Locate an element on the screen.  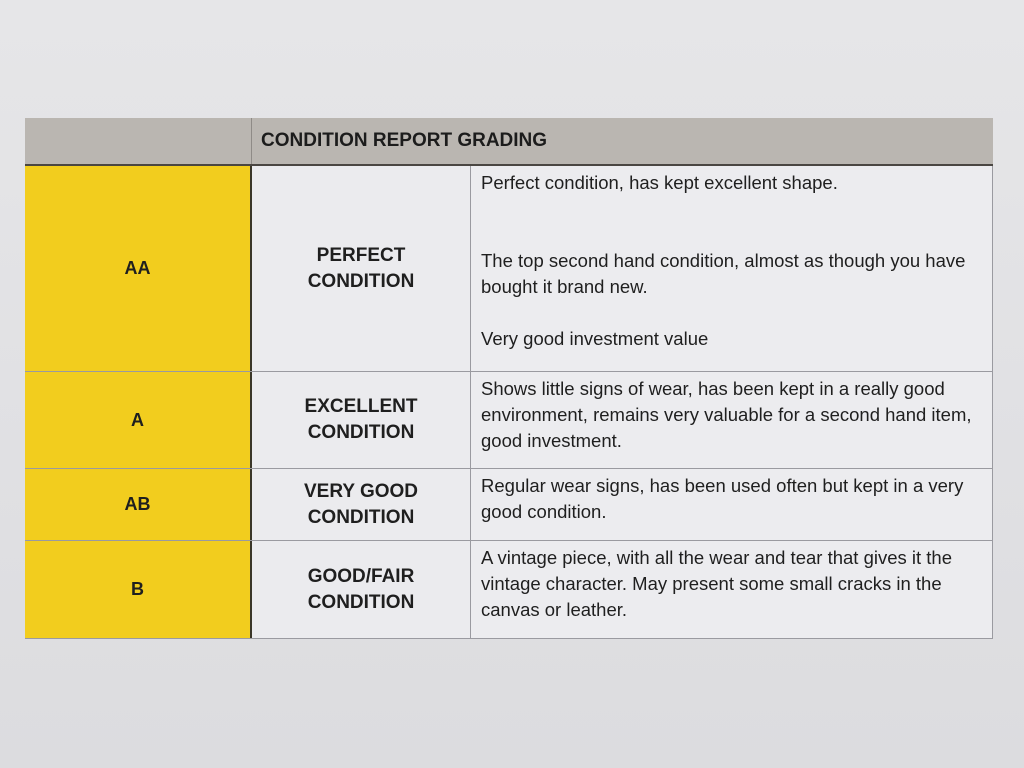
condition-line: GOOD/FAIR is located at coordinates (361, 576).